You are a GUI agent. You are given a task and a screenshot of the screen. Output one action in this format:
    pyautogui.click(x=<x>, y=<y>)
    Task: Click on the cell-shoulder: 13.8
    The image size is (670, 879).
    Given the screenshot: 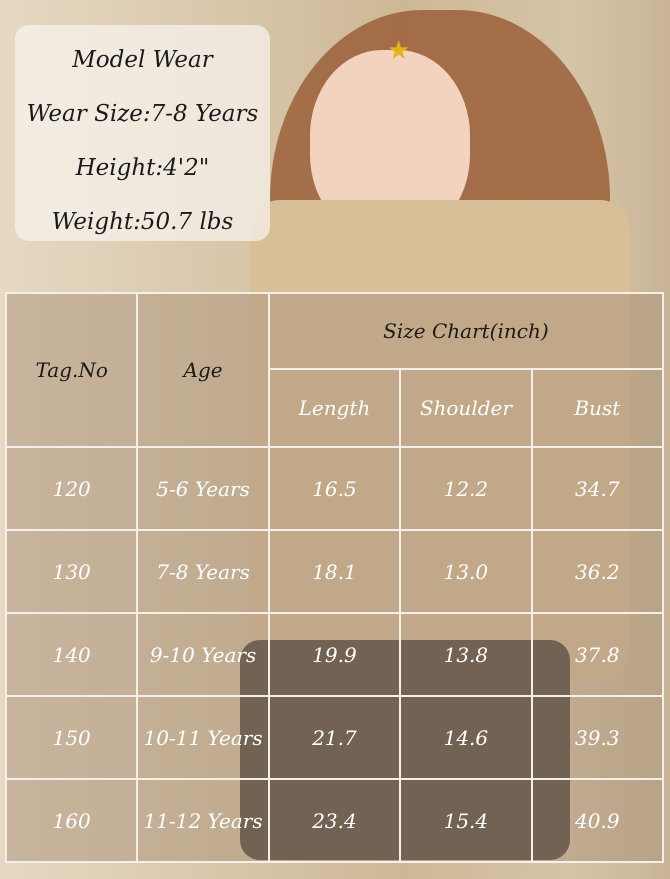 What is the action you would take?
    pyautogui.click(x=466, y=654)
    